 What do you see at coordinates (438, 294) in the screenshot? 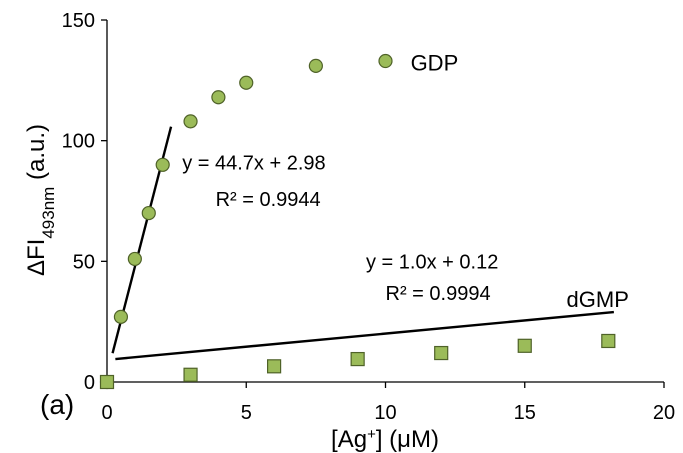
I see `fit-equation-label: R² = 0.9994` at bounding box center [438, 294].